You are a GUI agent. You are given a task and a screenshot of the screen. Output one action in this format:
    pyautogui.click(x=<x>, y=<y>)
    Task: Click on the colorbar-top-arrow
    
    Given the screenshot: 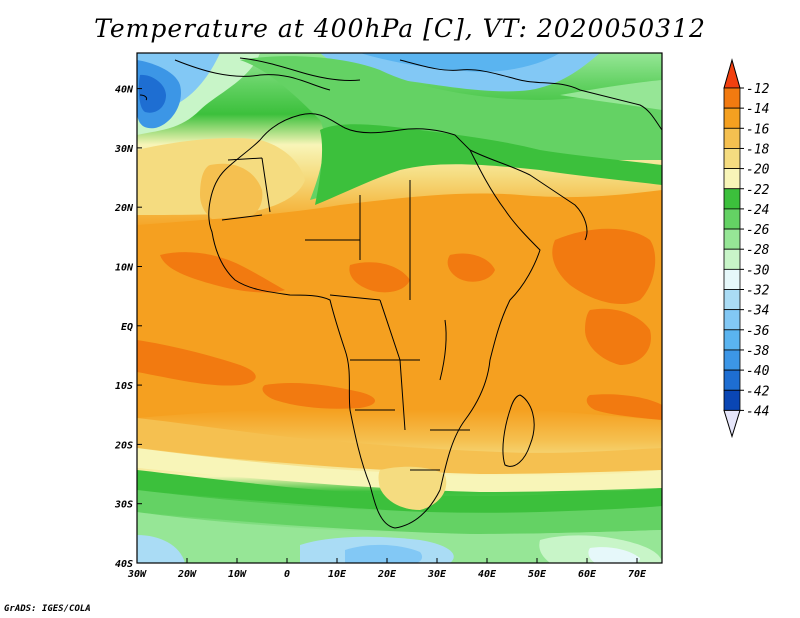 What is the action you would take?
    pyautogui.click(x=732, y=73)
    